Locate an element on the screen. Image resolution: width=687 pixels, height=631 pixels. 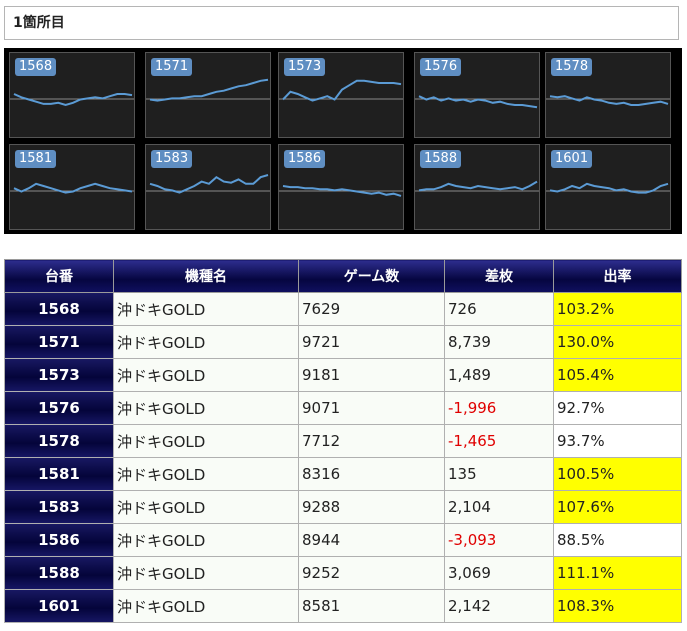
graph-1586: 1586 is located at coordinates (341, 187).